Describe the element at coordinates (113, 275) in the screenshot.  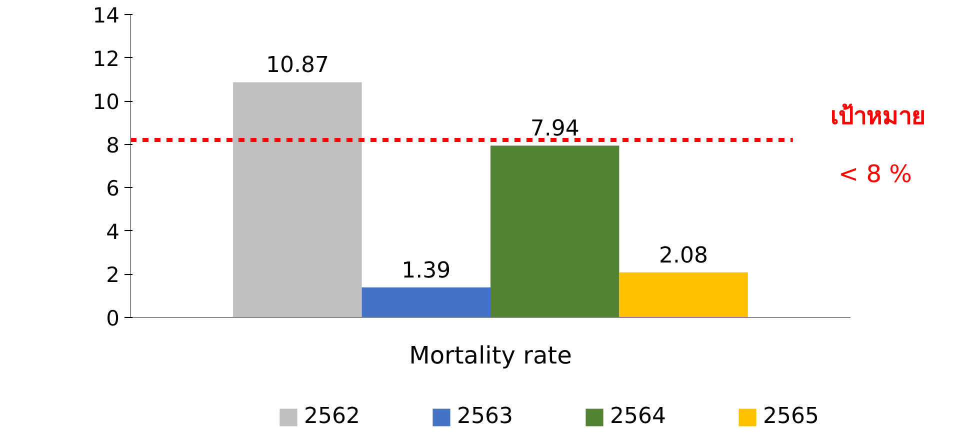
I see `y-tick-label: 2` at that location.